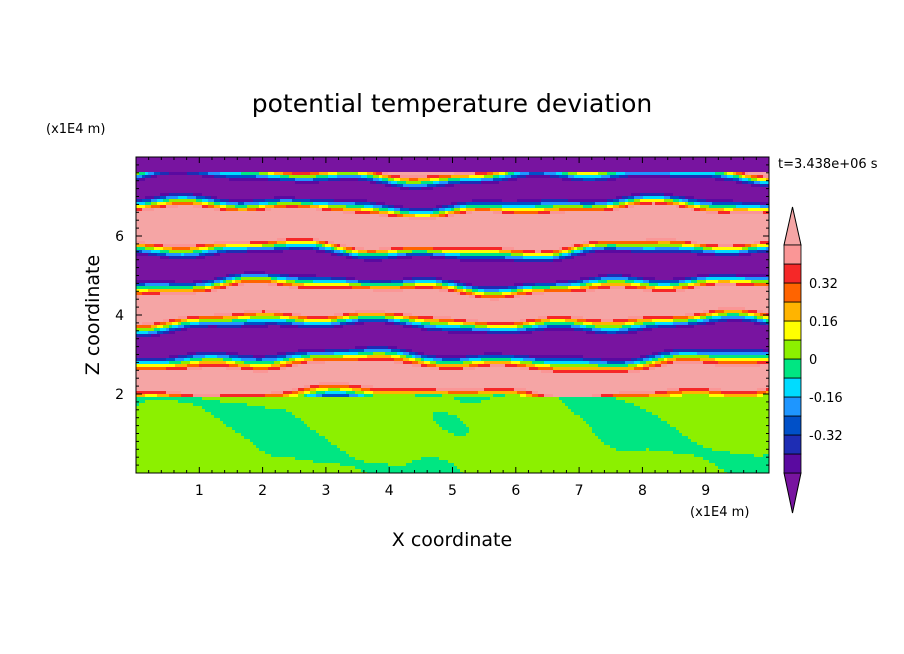  I want to click on y-axis-label: Z coordinate, so click(93, 315).